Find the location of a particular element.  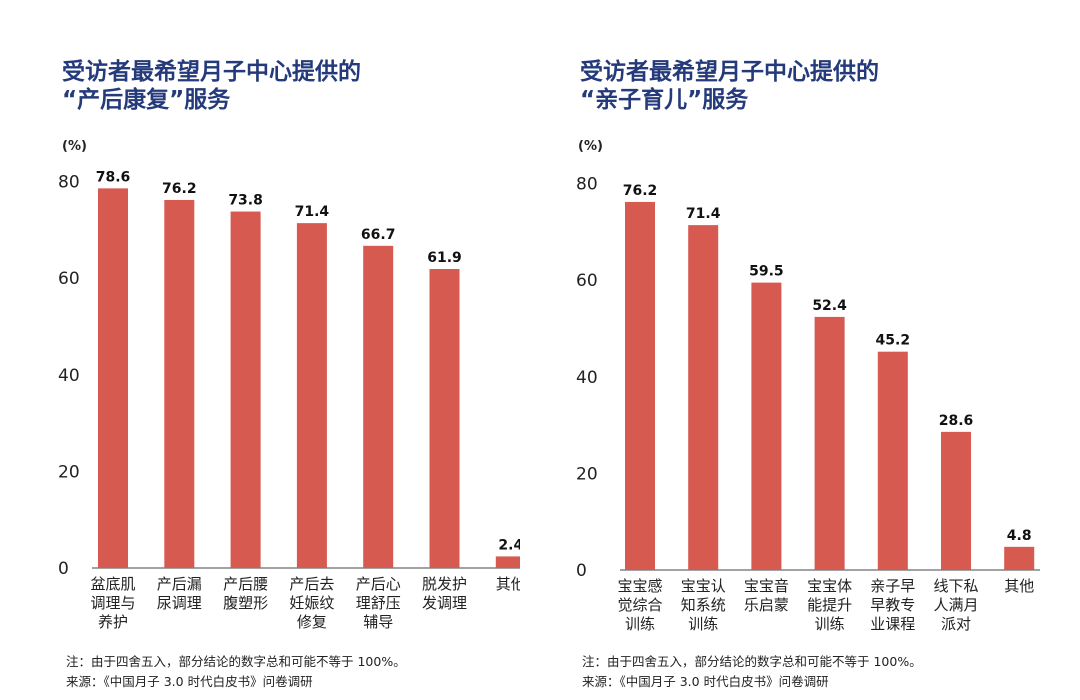

bar-value-label: 59.5 is located at coordinates (766, 272).